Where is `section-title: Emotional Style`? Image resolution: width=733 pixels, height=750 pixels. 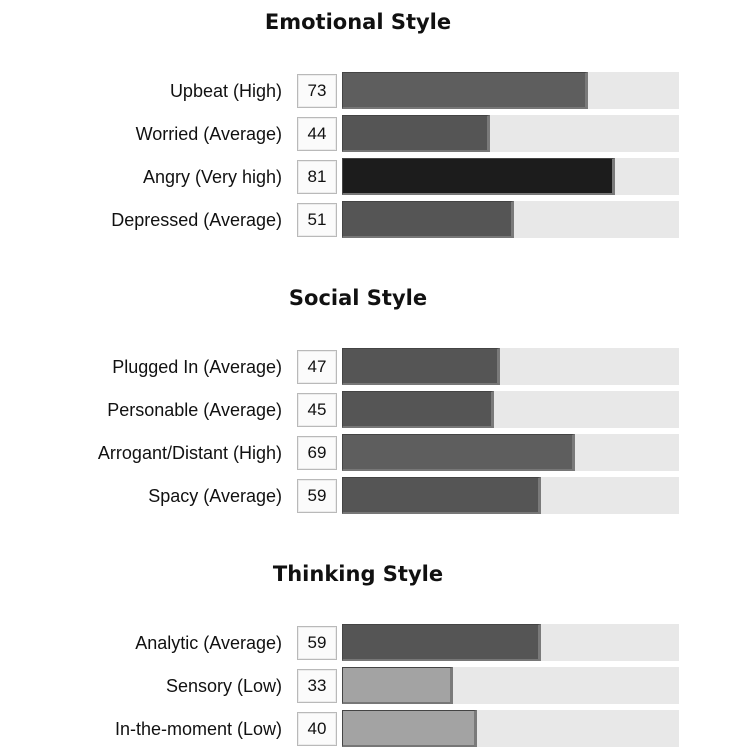
section-title: Emotional Style is located at coordinates (358, 22).